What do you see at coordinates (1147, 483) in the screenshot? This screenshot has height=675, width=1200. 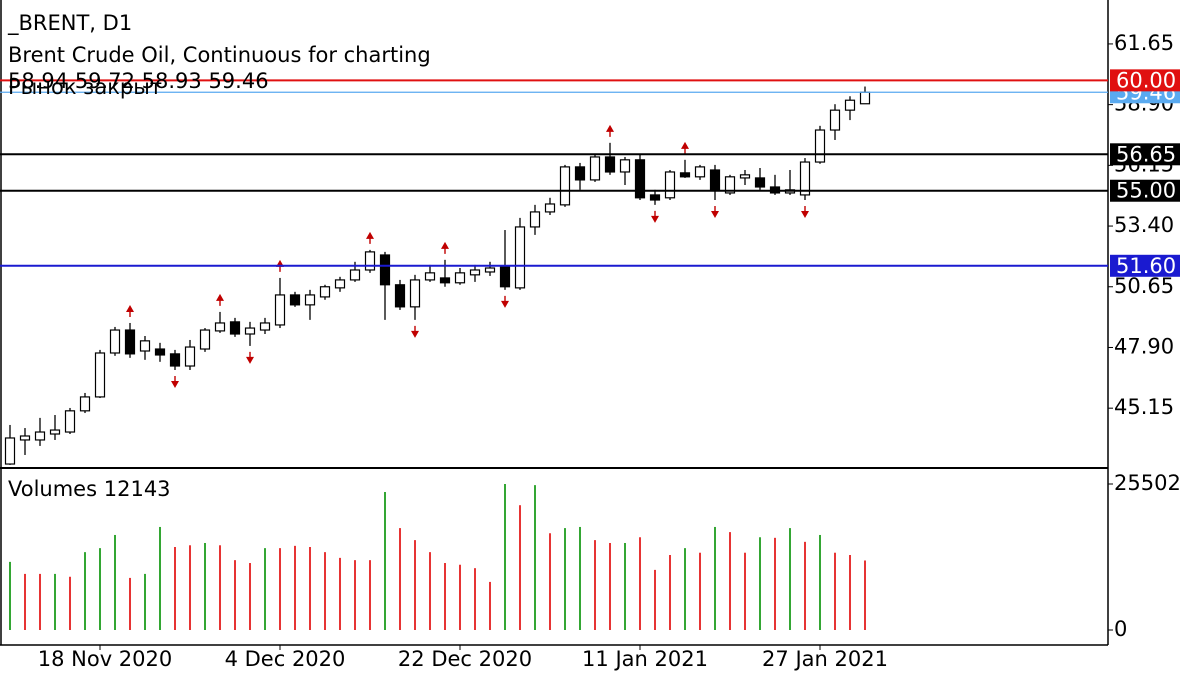 I see `volume-tick-label: 25502` at bounding box center [1147, 483].